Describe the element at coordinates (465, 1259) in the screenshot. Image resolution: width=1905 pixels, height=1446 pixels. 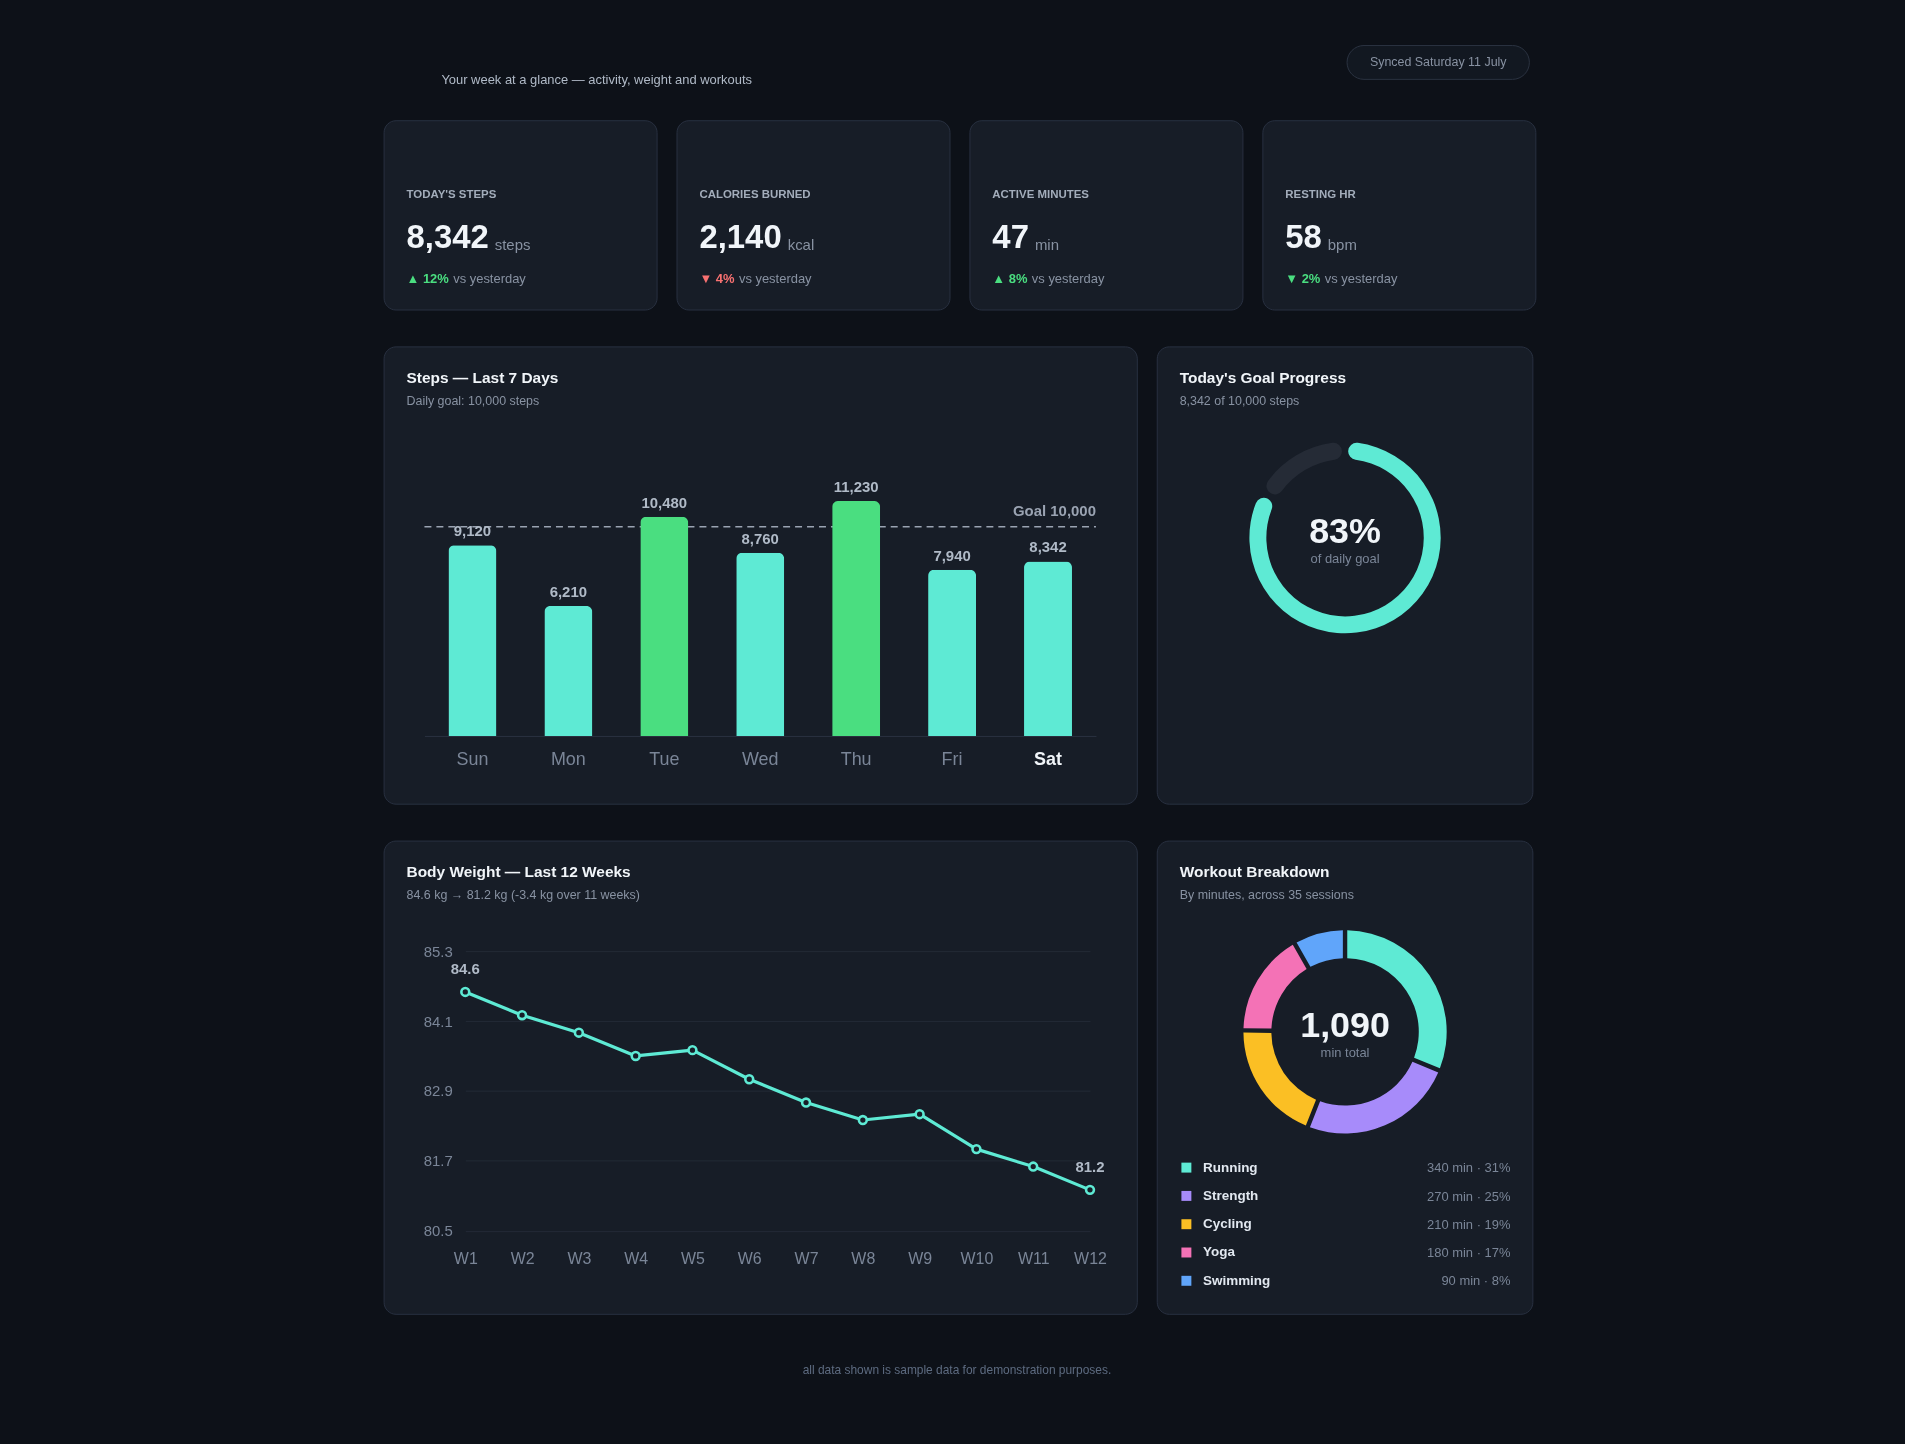
I see `x-tick-label: W1` at that location.